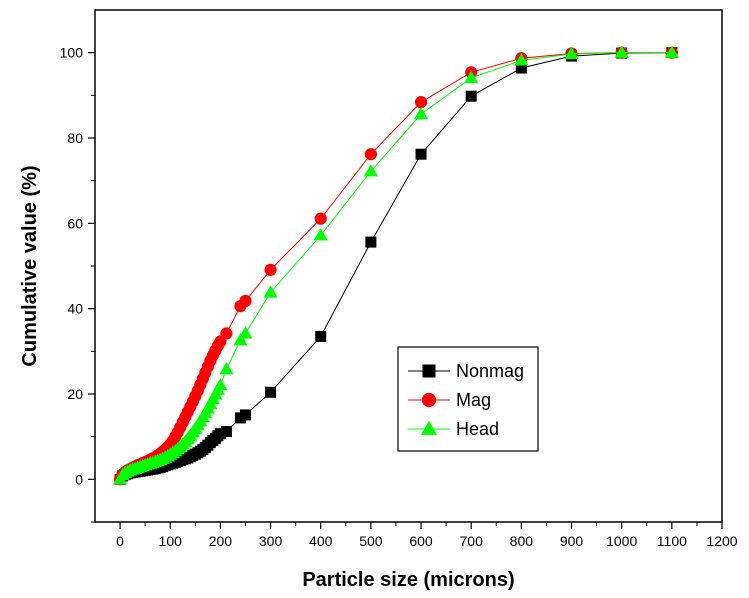  Describe the element at coordinates (472, 541) in the screenshot. I see `x-tick-label: 700` at that location.